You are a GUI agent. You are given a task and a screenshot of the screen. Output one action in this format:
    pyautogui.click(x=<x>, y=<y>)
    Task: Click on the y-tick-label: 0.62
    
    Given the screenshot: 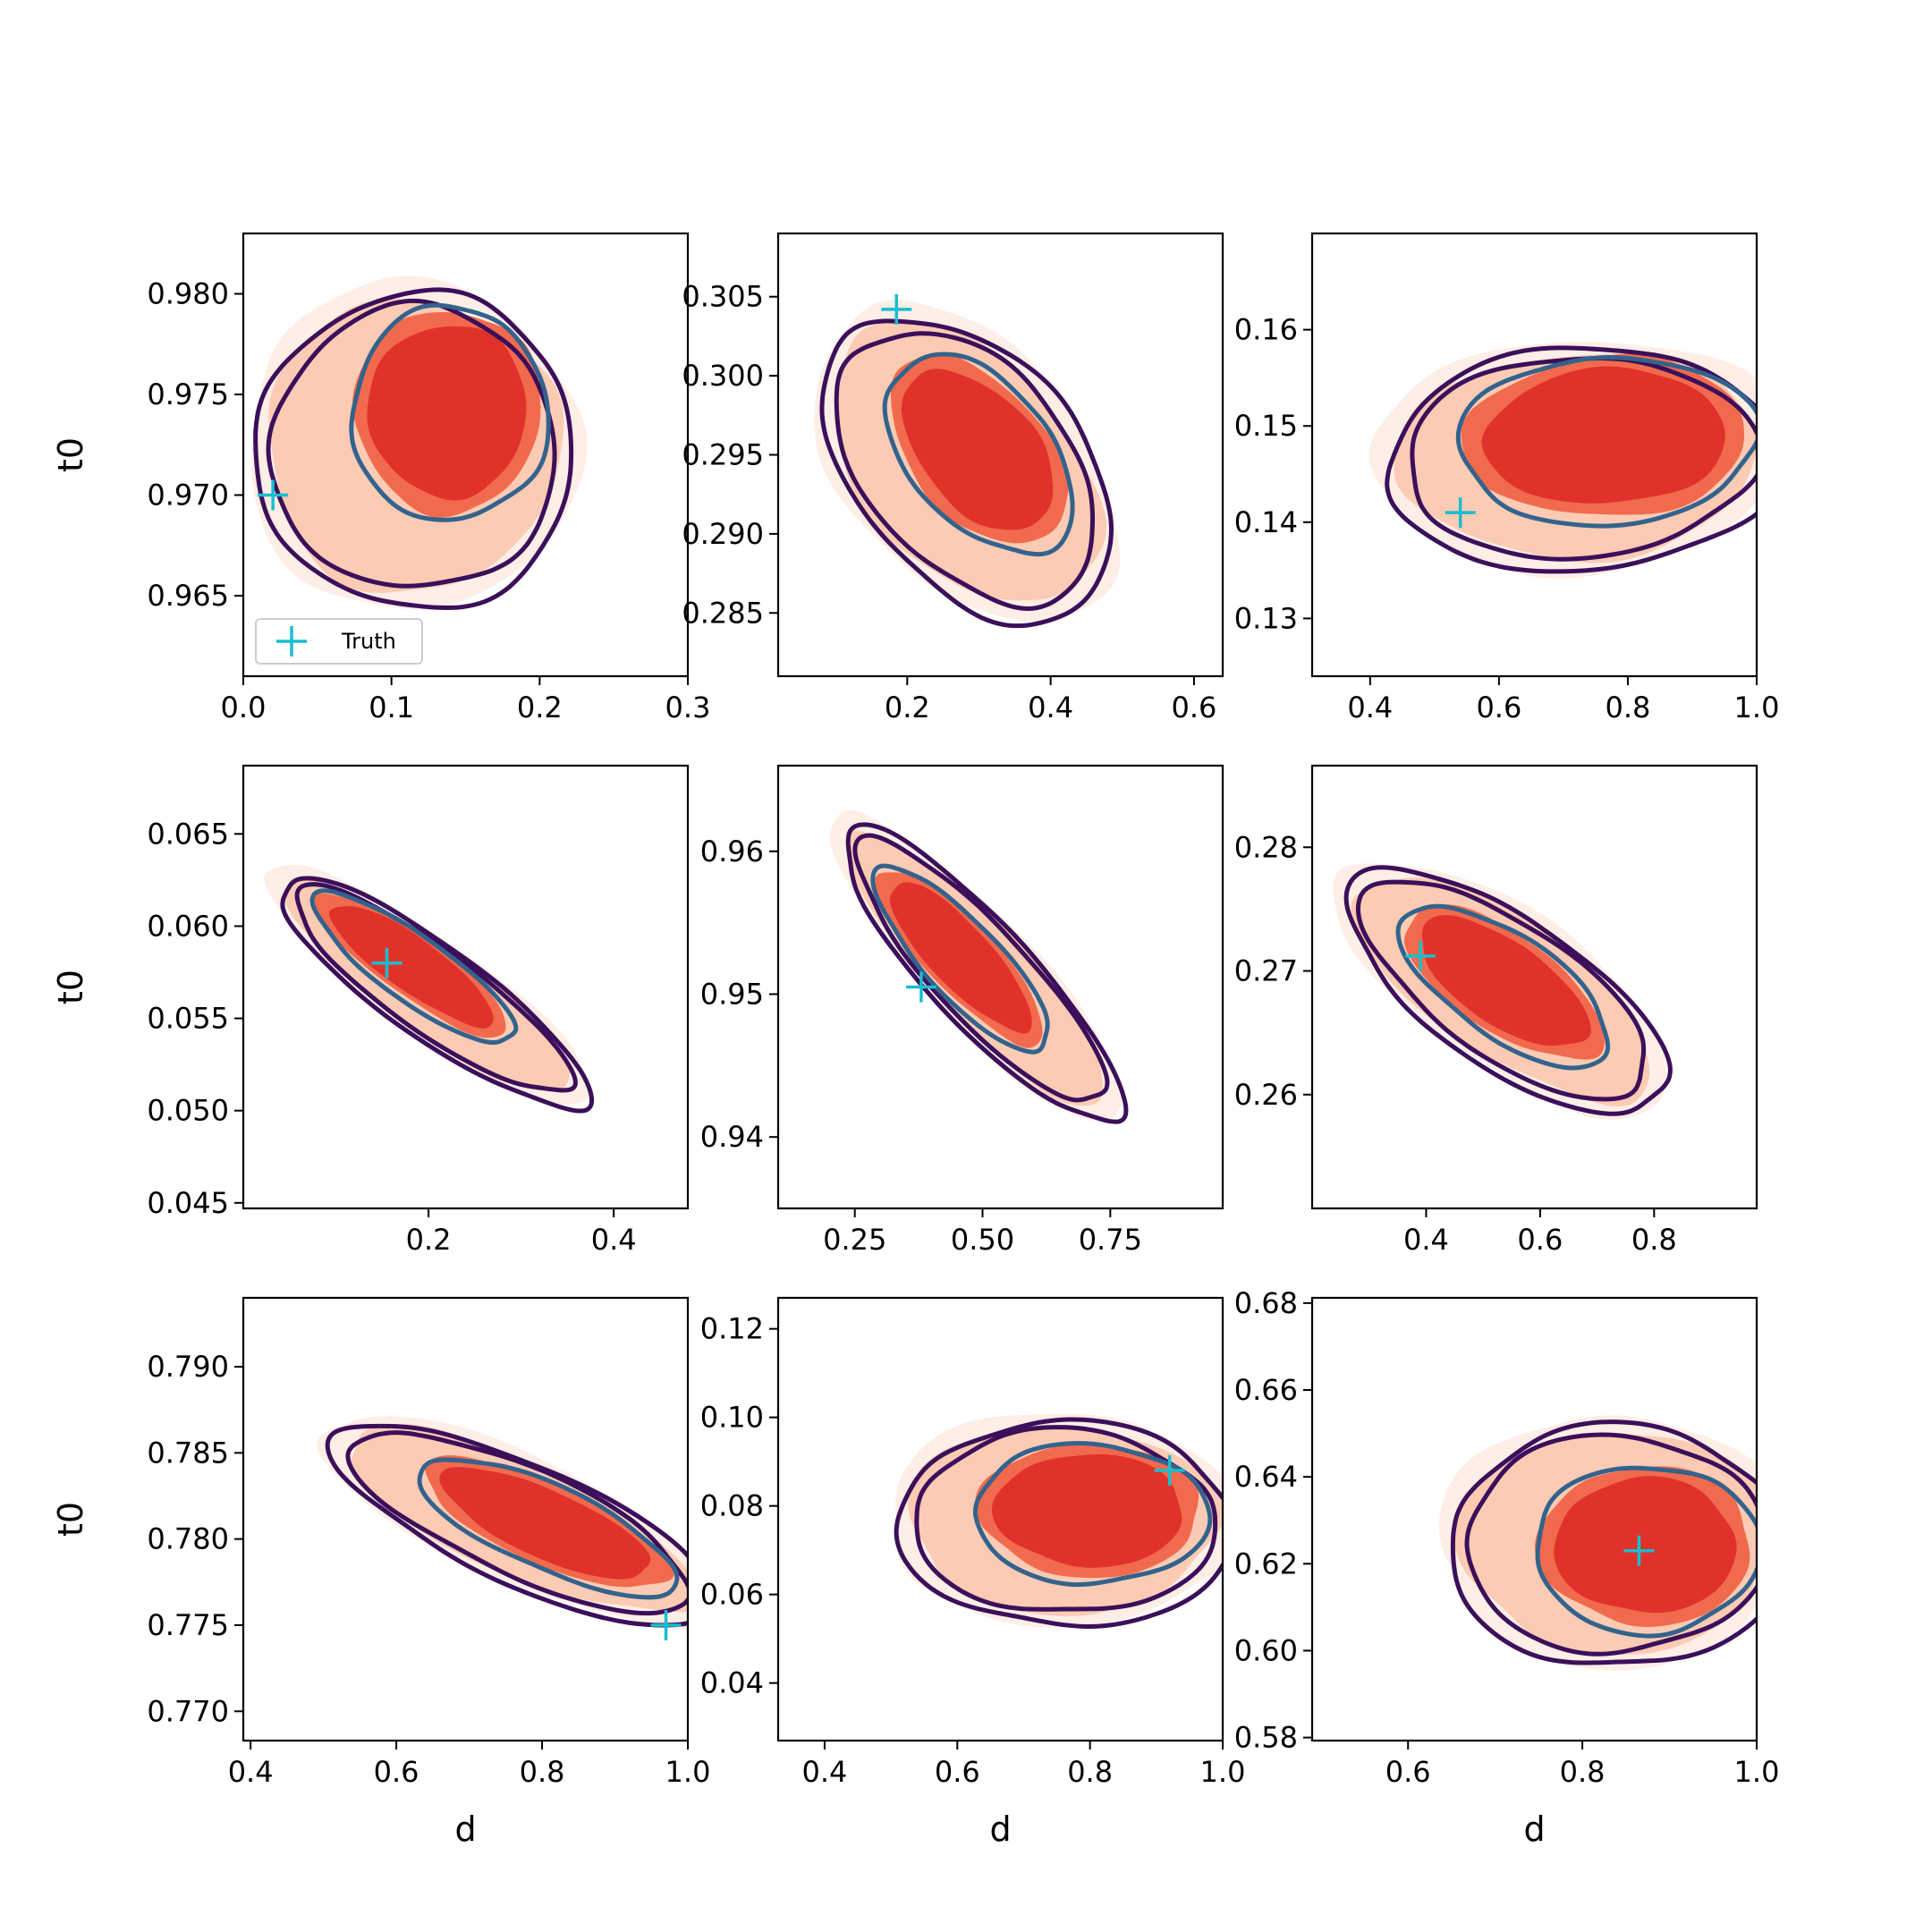 What is the action you would take?
    pyautogui.click(x=1266, y=1563)
    